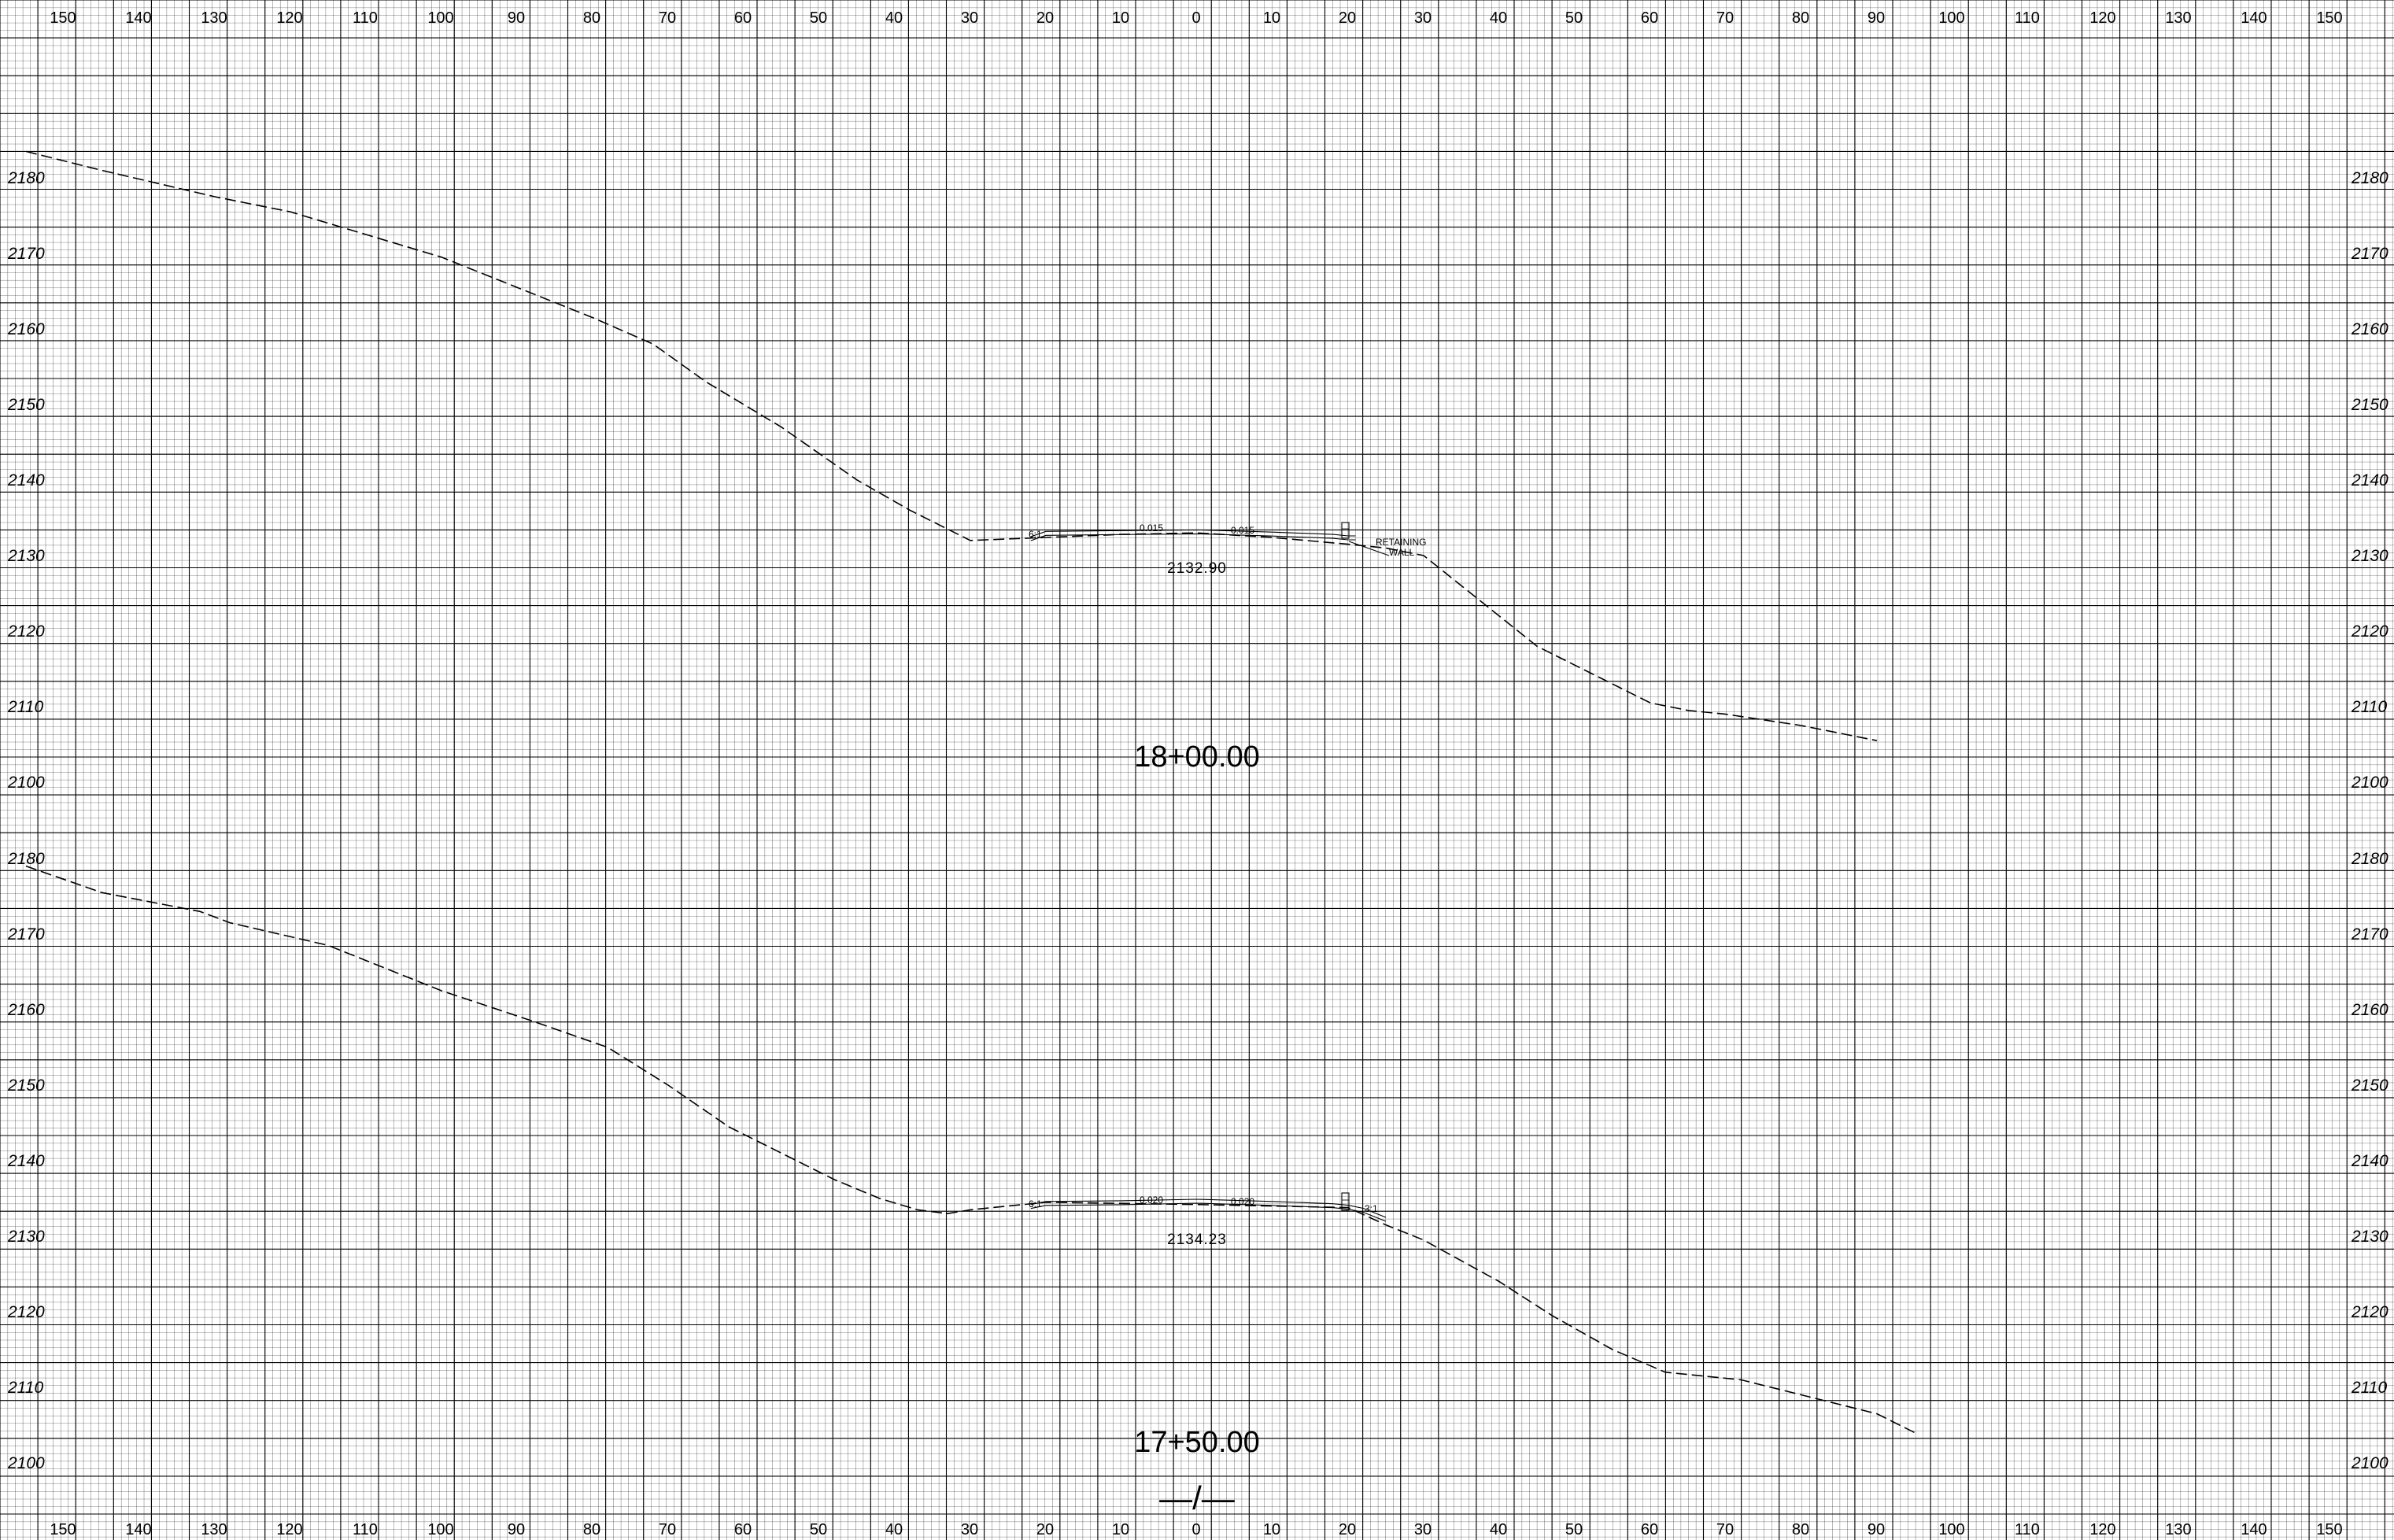 The height and width of the screenshot is (1540, 2394). Describe the element at coordinates (969, 1529) in the screenshot. I see `offset-tick-bottom: 30` at that location.